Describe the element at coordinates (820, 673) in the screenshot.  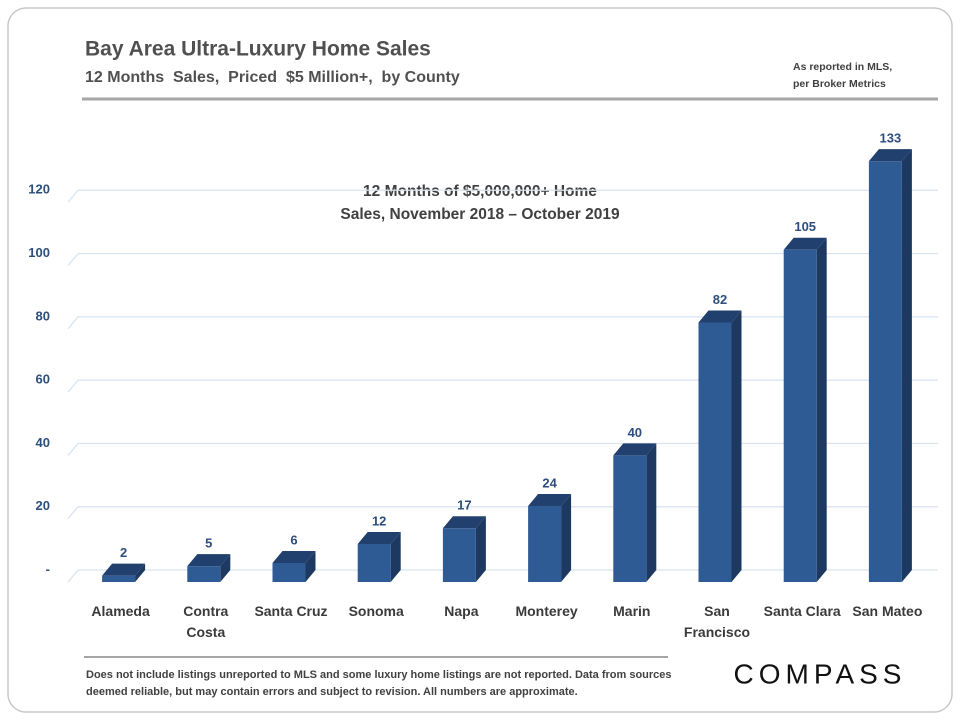
I see `logo: COMPASS` at that location.